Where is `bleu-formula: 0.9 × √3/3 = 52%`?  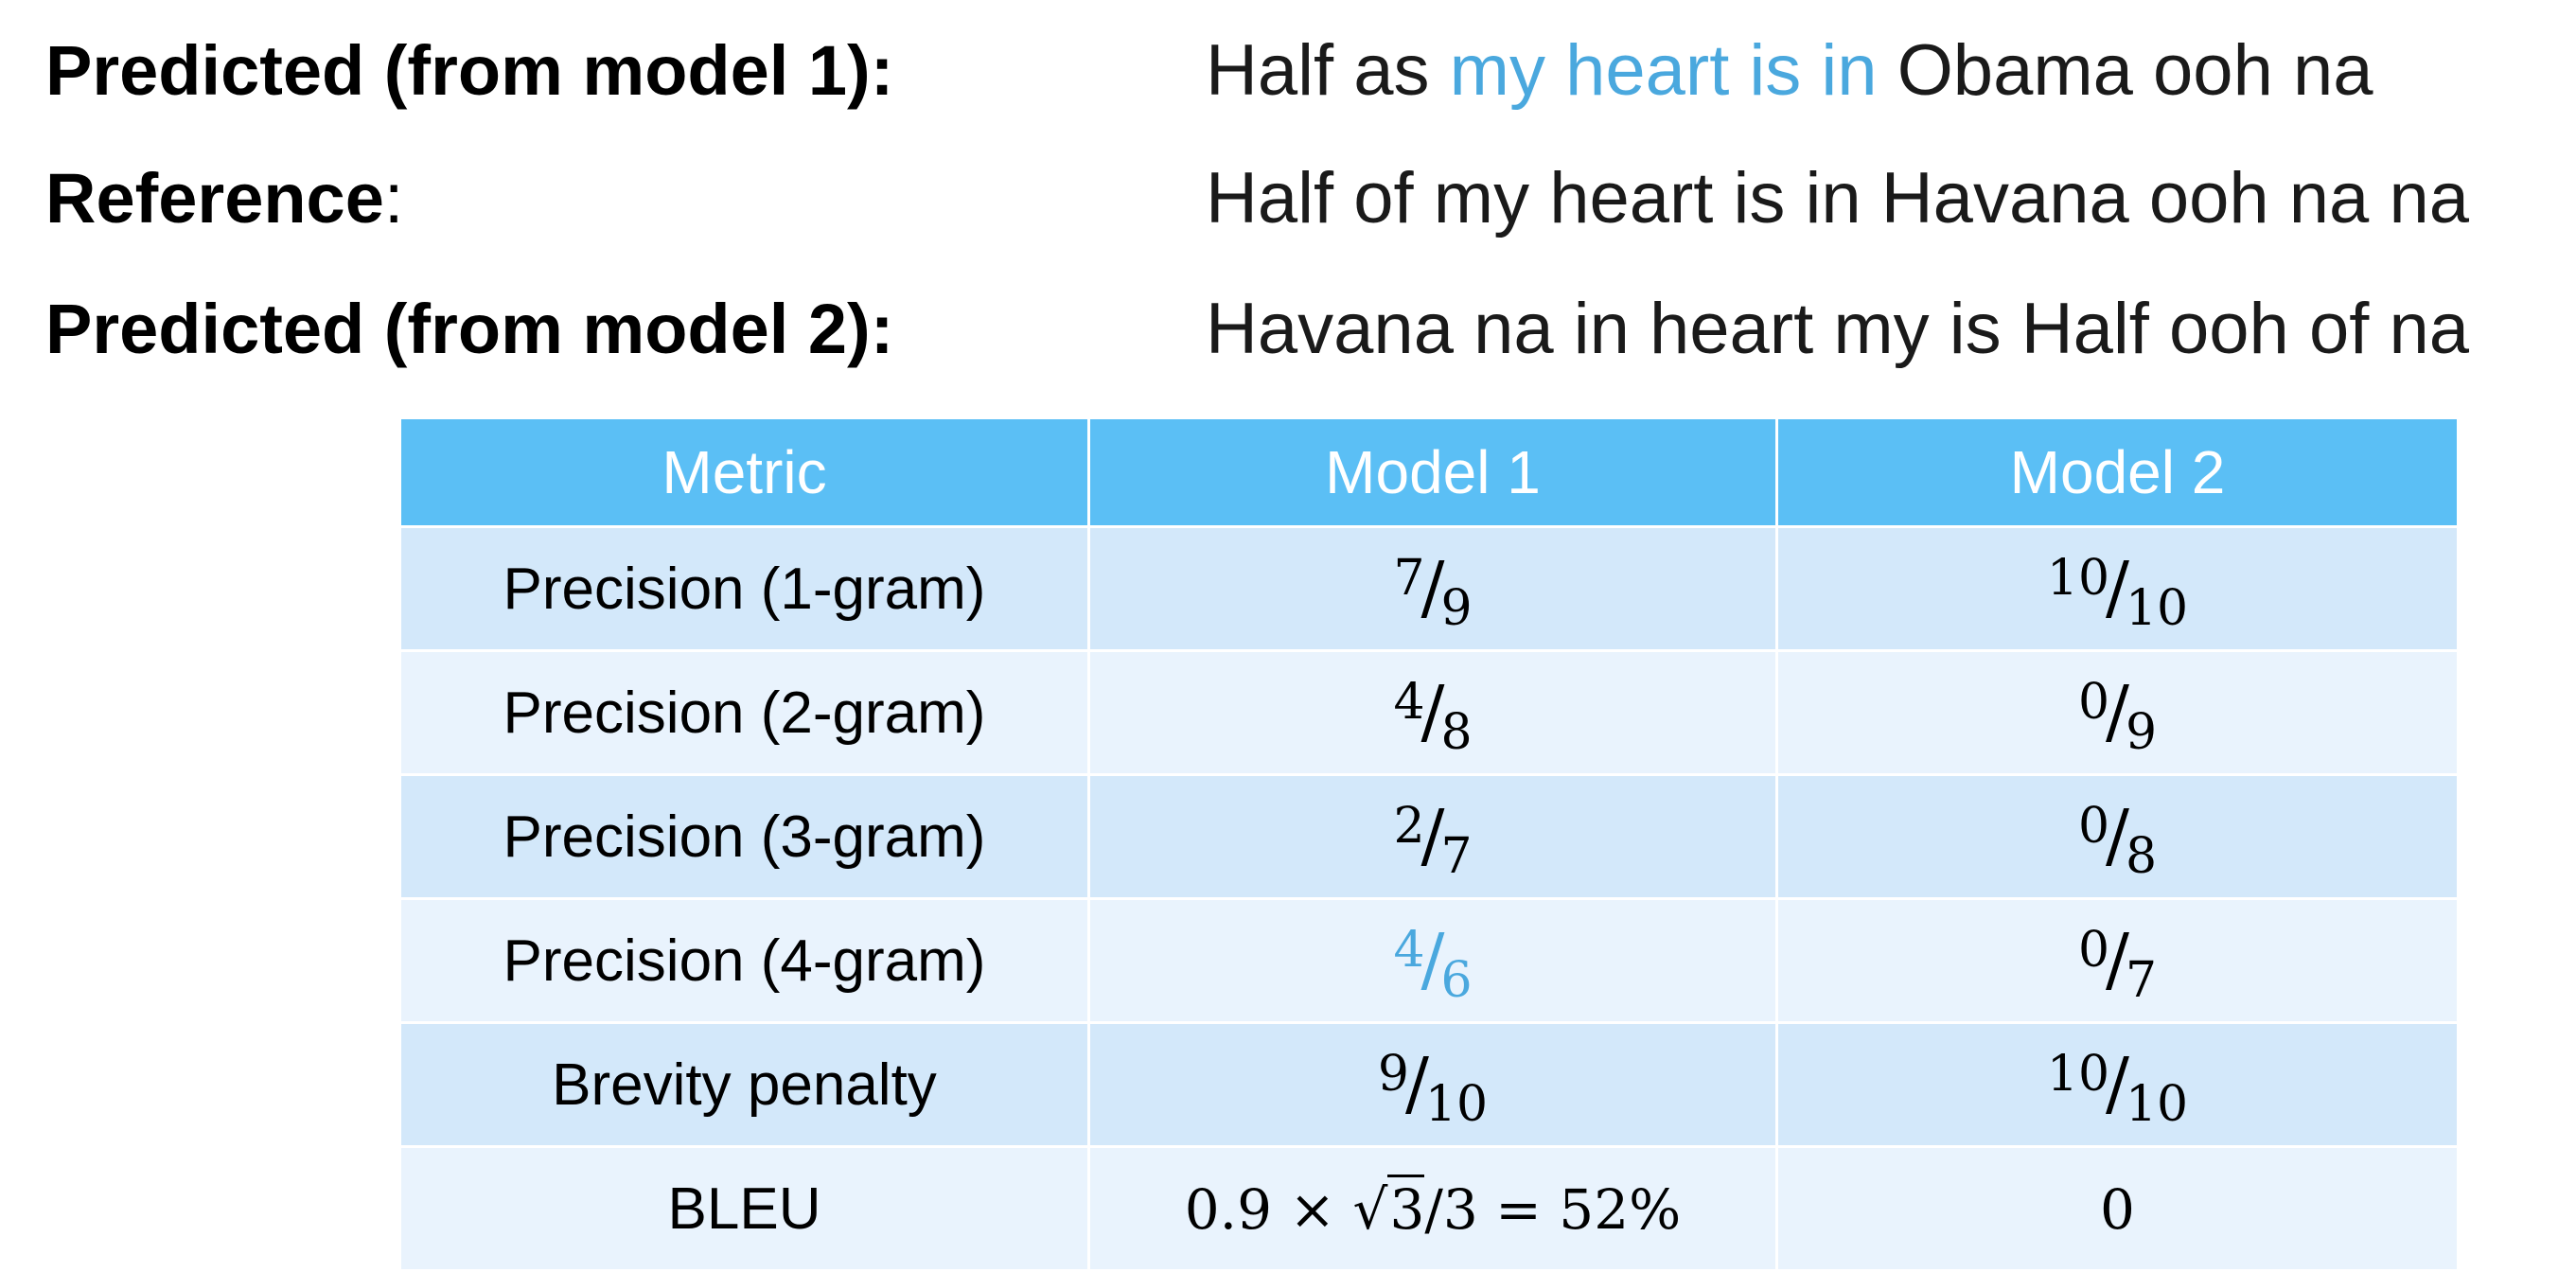
bleu-formula: 0.9 × √3/3 = 52% is located at coordinates (1433, 1208).